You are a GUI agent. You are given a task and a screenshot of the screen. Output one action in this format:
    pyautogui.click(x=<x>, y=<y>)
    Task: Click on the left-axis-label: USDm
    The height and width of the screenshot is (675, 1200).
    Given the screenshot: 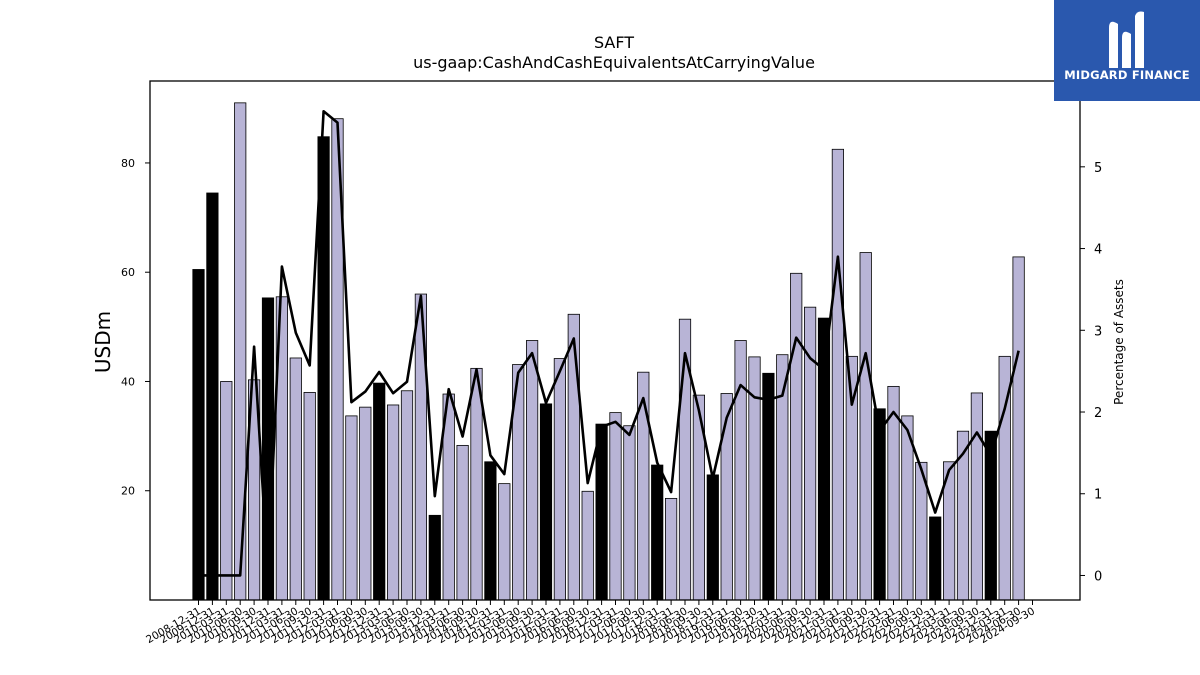 What is the action you would take?
    pyautogui.click(x=103, y=342)
    